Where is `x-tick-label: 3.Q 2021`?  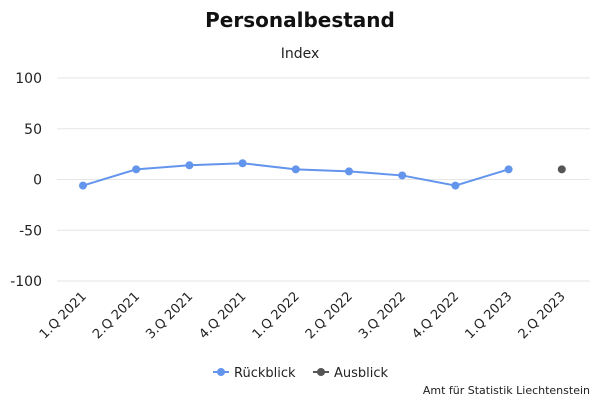 x-tick-label: 3.Q 2021 is located at coordinates (169, 315).